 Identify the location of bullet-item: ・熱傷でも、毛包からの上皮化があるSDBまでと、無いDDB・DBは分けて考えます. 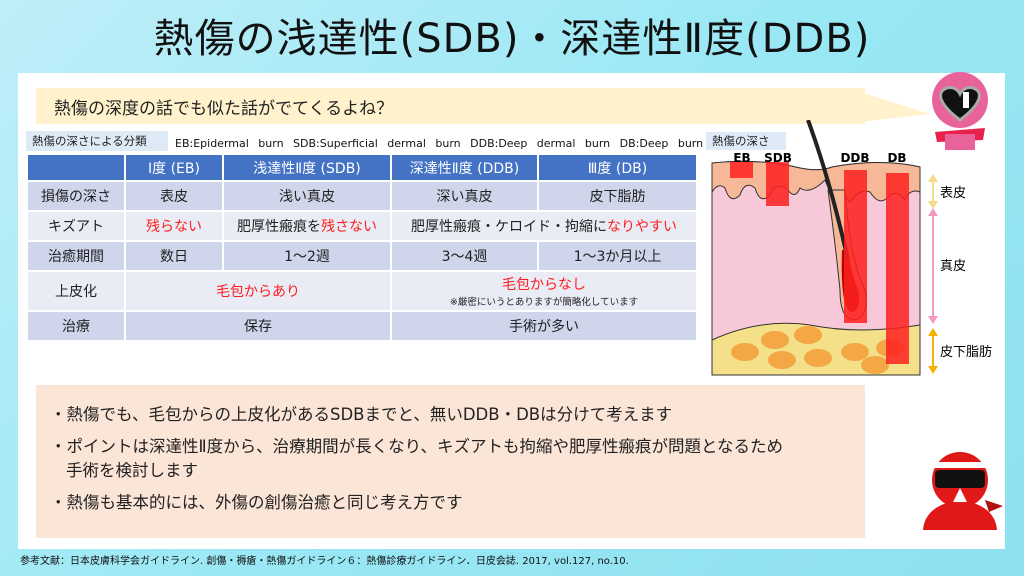
(361, 414).